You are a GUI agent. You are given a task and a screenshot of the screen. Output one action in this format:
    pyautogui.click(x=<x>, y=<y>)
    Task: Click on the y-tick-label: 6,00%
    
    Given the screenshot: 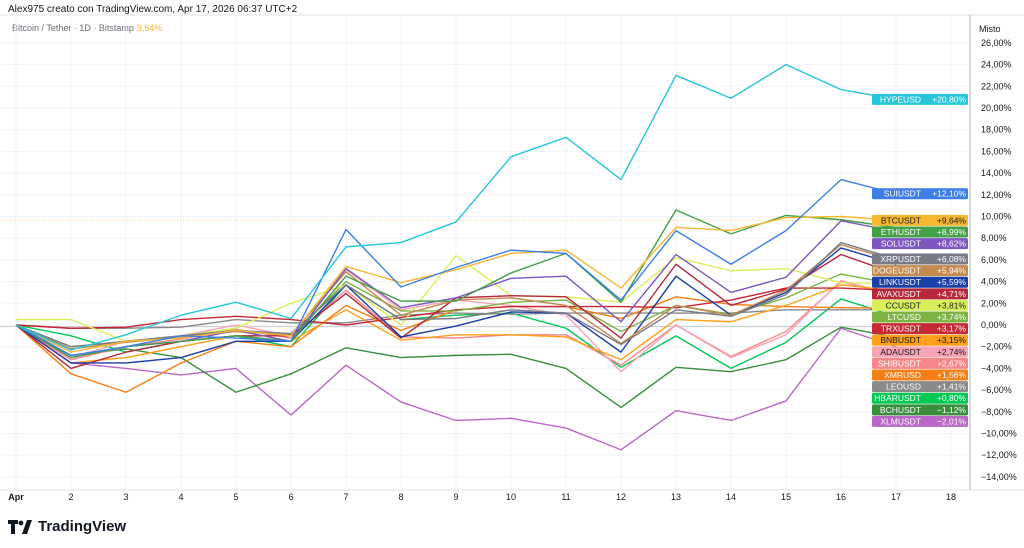 What is the action you would take?
    pyautogui.click(x=994, y=260)
    